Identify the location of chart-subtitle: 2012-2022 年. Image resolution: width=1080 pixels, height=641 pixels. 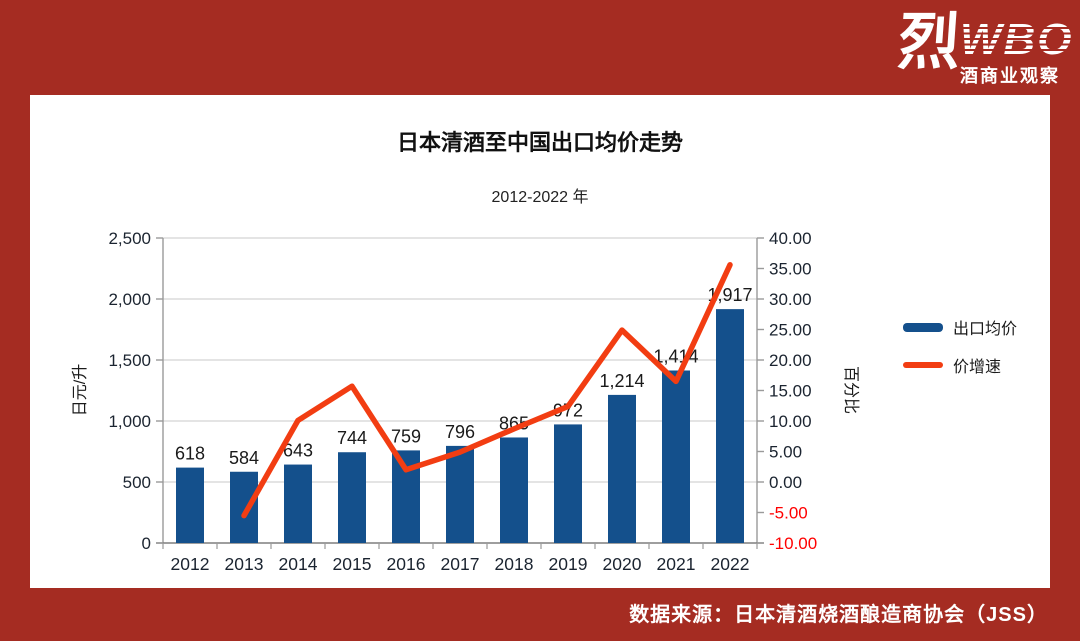
(540, 197).